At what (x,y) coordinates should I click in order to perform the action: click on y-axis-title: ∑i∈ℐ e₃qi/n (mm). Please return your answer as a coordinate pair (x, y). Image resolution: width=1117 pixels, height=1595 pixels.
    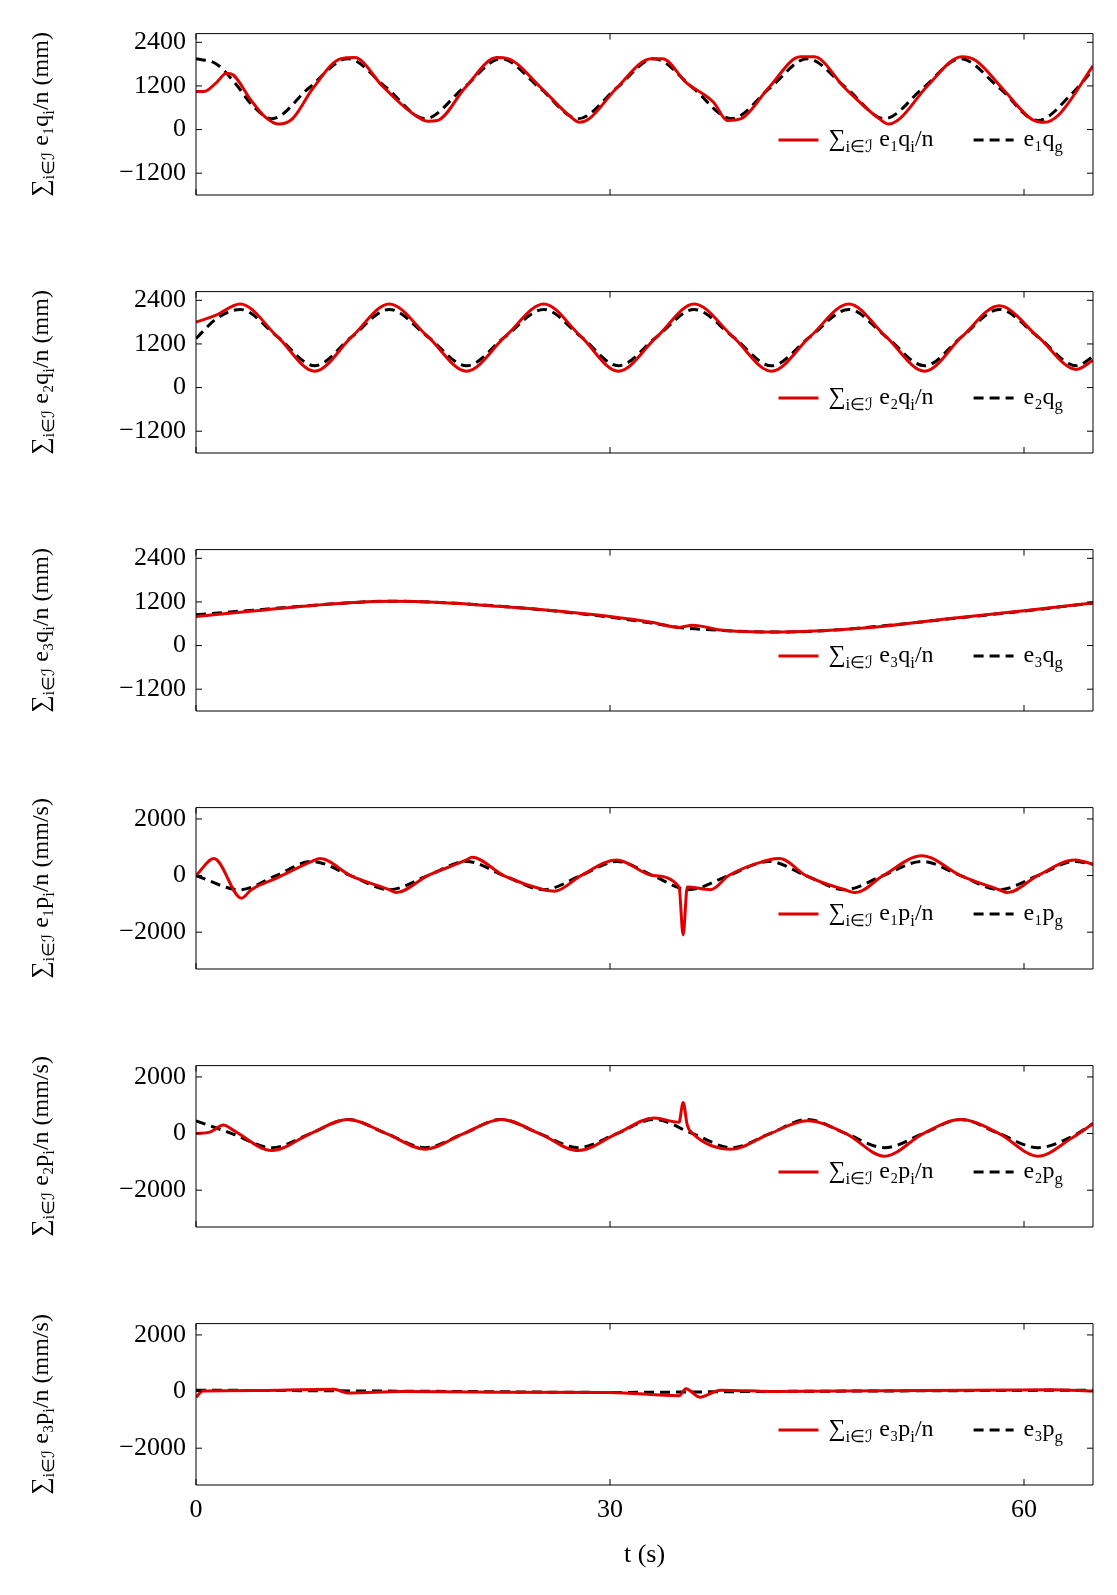
    Looking at the image, I should click on (42, 630).